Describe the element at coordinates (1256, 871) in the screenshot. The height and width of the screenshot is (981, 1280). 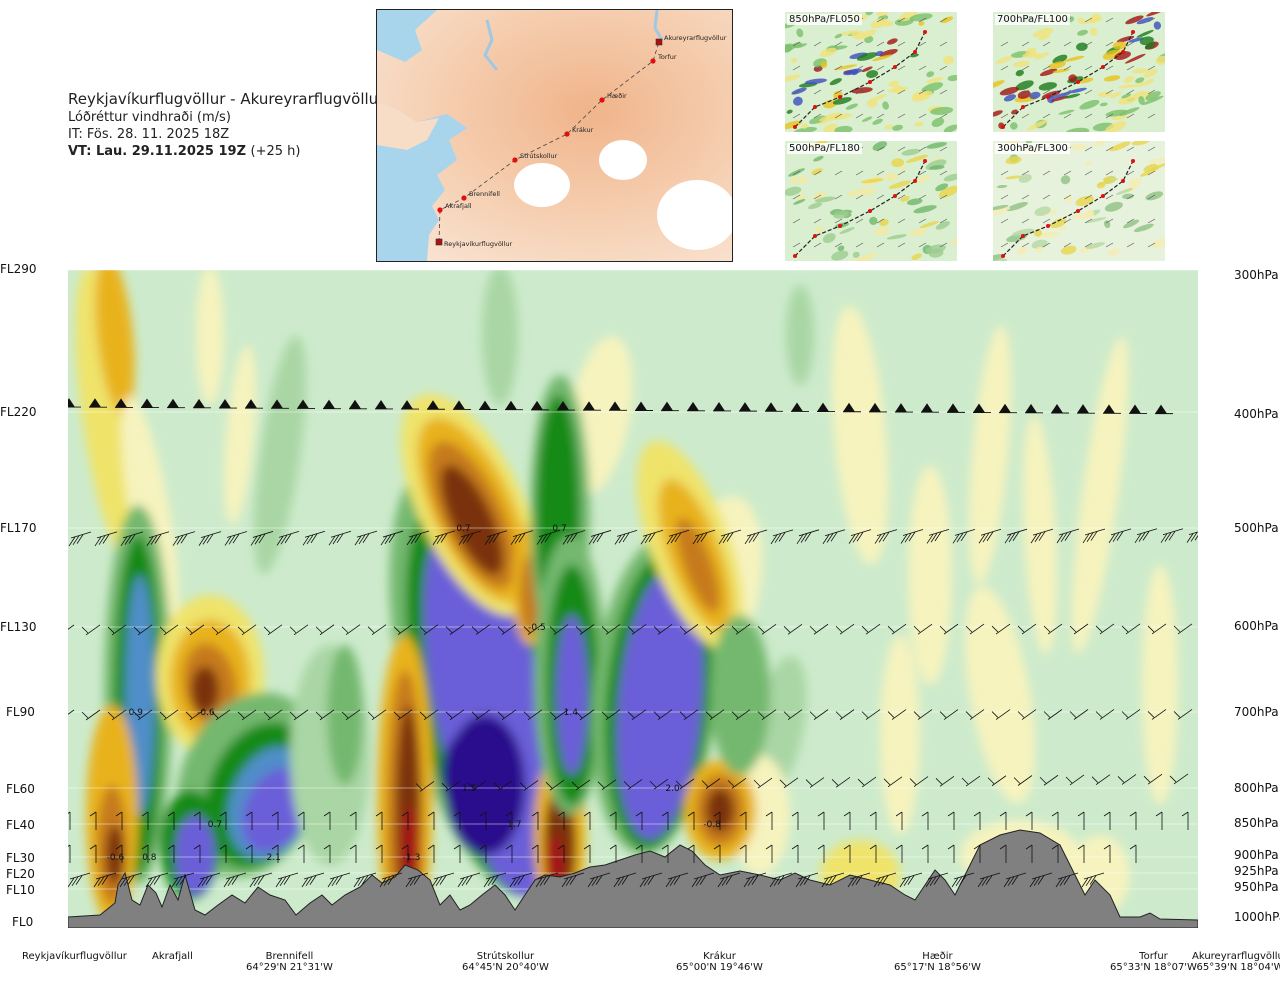
I see `pressure-label: 925hPa` at that location.